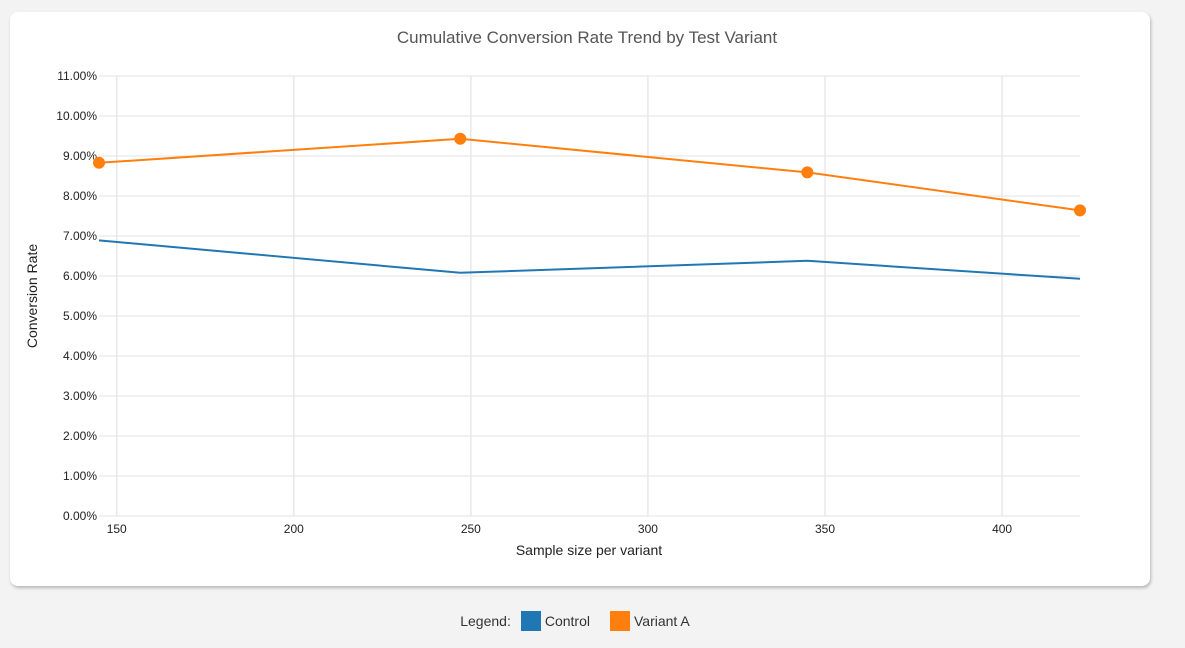  What do you see at coordinates (32, 296) in the screenshot?
I see `y-axis-label: Conversion Rate` at bounding box center [32, 296].